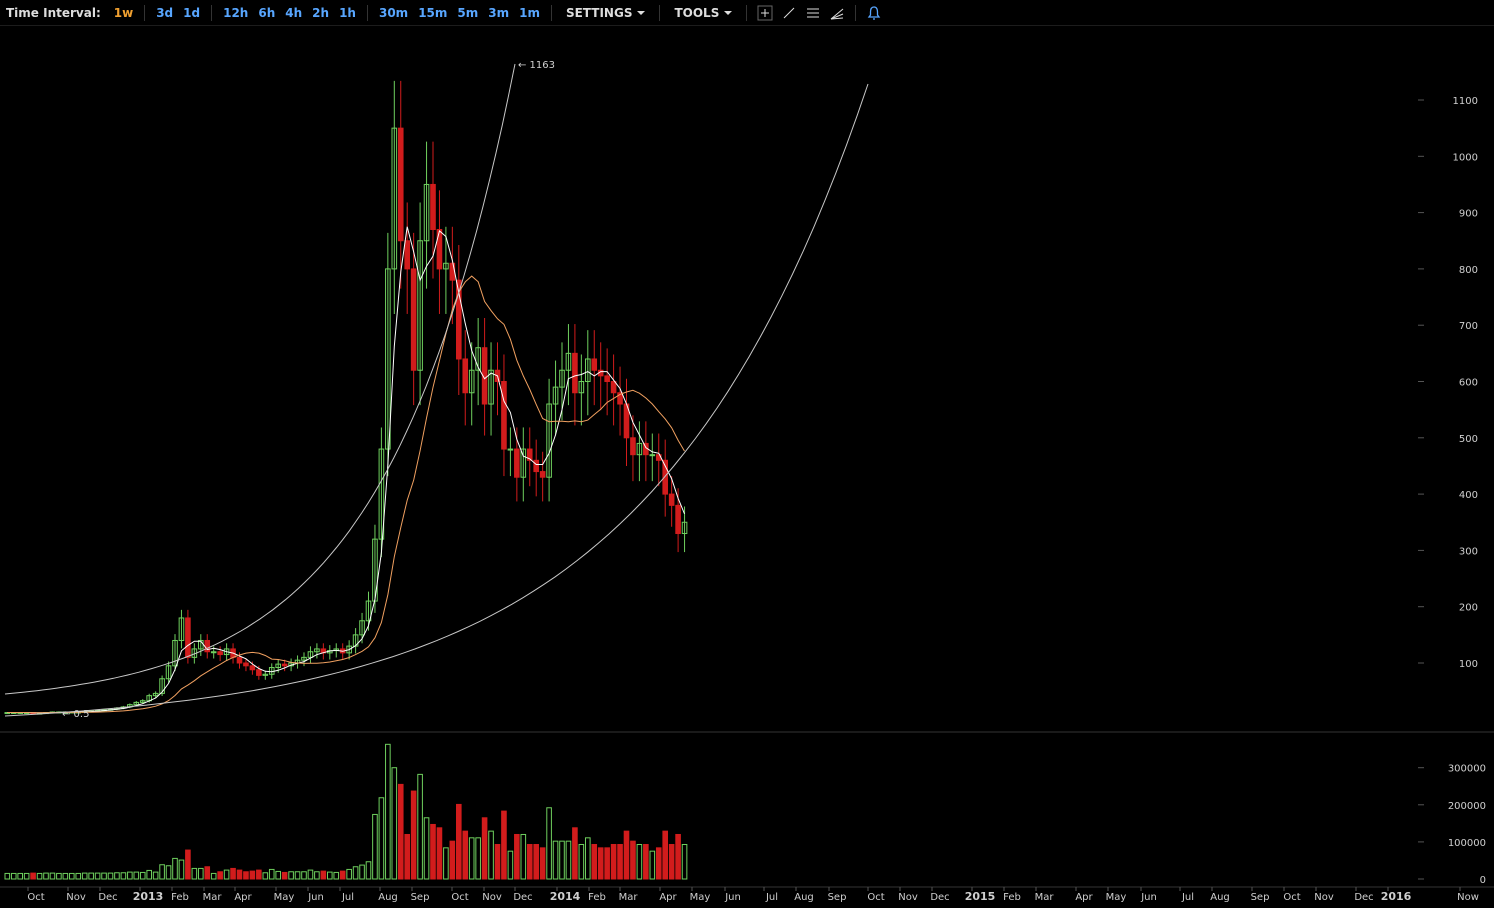 The width and height of the screenshot is (1494, 908). Describe the element at coordinates (1187, 897) in the screenshot. I see `time-axis-label: Jul` at that location.